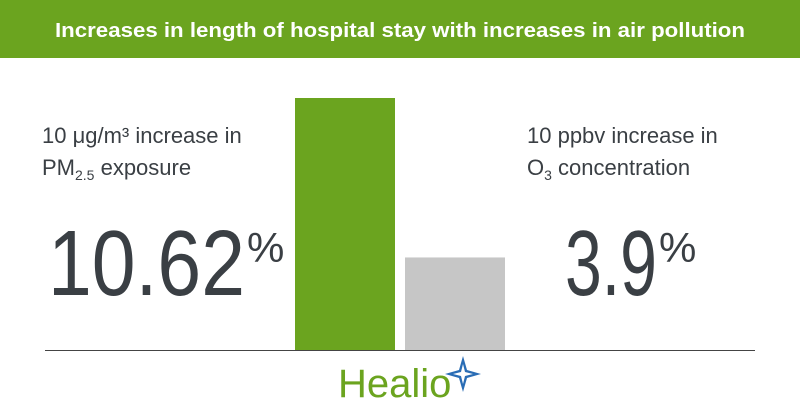 This screenshot has width=800, height=420. What do you see at coordinates (394, 384) in the screenshot?
I see `logo-text: Healio` at bounding box center [394, 384].